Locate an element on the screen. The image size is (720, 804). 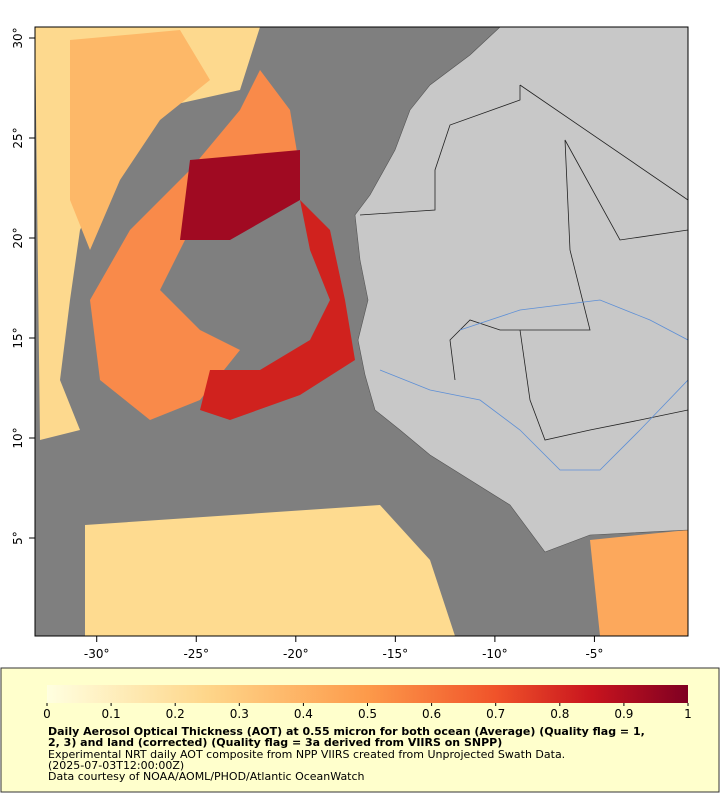
colorbar-tick-label: 0.6 is located at coordinates (431, 714).